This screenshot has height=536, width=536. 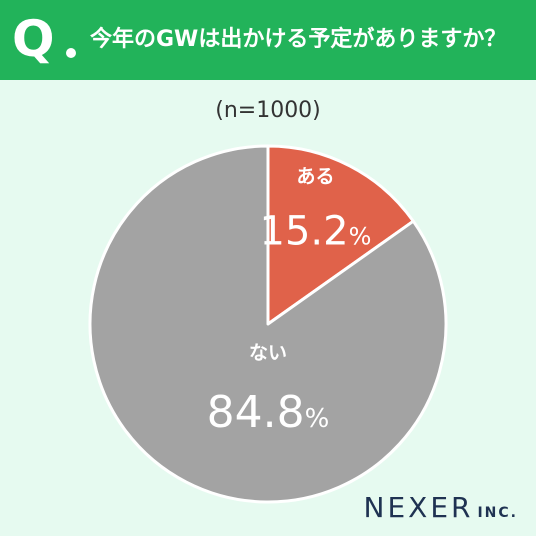 What do you see at coordinates (71, 53) in the screenshot?
I see `q-dot` at bounding box center [71, 53].